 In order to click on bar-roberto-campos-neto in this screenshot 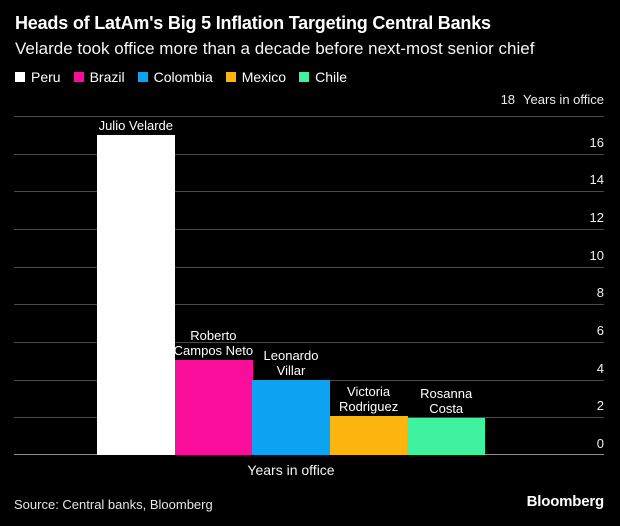, I will do `click(213, 407)`.